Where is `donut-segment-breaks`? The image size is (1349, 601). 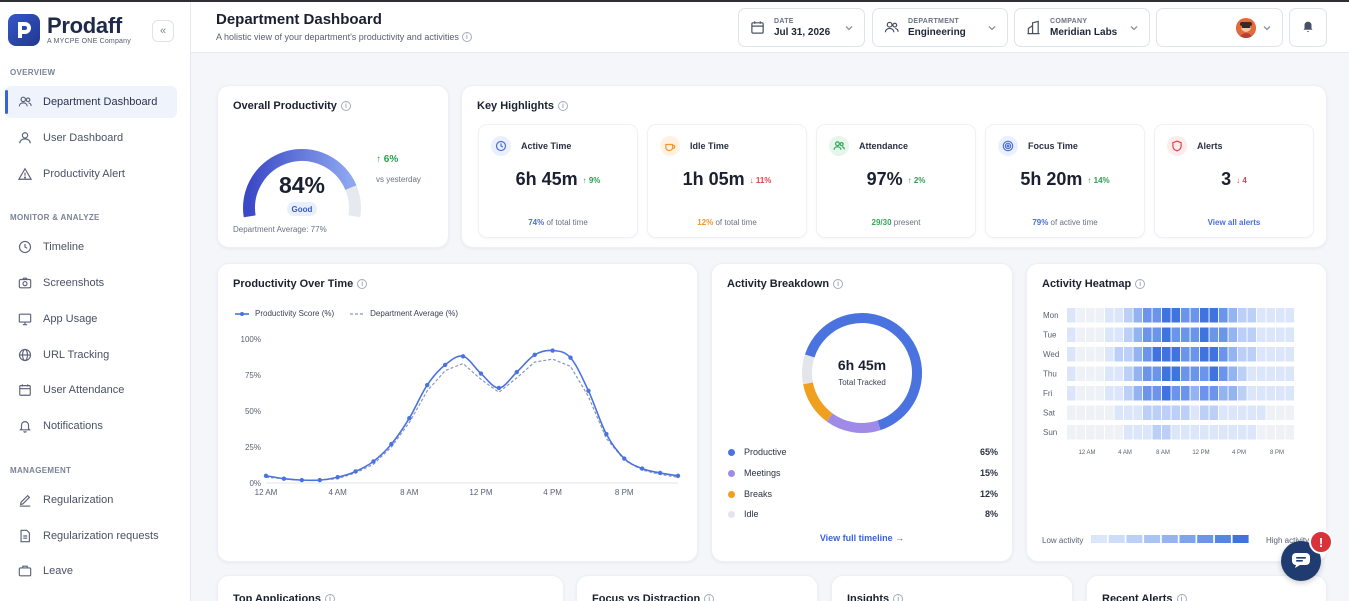
donut-segment-breaks is located at coordinates (818, 402).